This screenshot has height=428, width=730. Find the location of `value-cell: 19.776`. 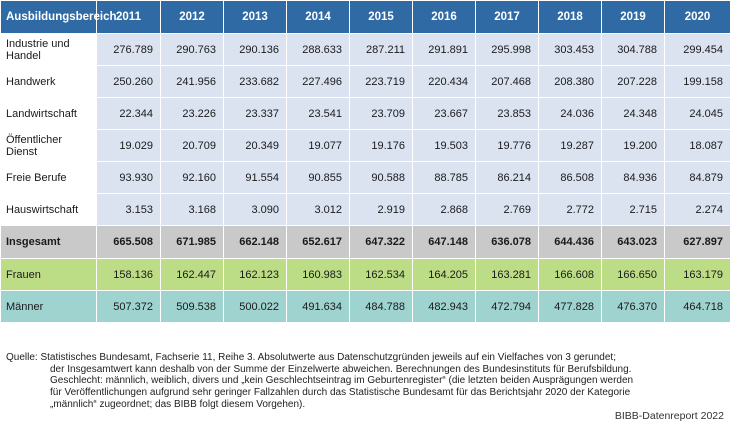

value-cell: 19.776 is located at coordinates (507, 145).